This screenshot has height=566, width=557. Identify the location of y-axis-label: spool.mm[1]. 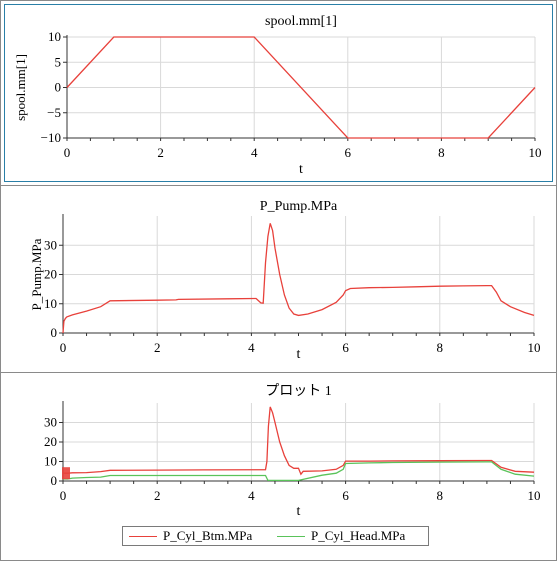
(20, 87).